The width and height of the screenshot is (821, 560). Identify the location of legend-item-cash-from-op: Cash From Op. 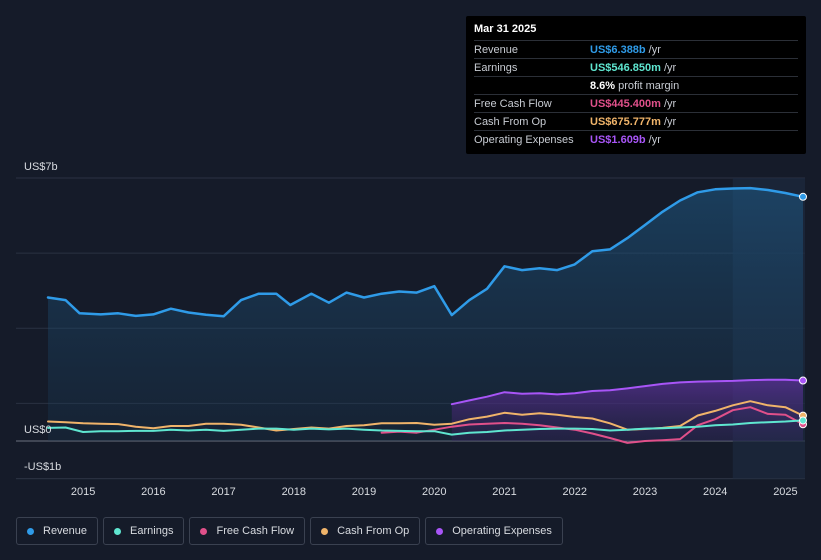
(365, 531).